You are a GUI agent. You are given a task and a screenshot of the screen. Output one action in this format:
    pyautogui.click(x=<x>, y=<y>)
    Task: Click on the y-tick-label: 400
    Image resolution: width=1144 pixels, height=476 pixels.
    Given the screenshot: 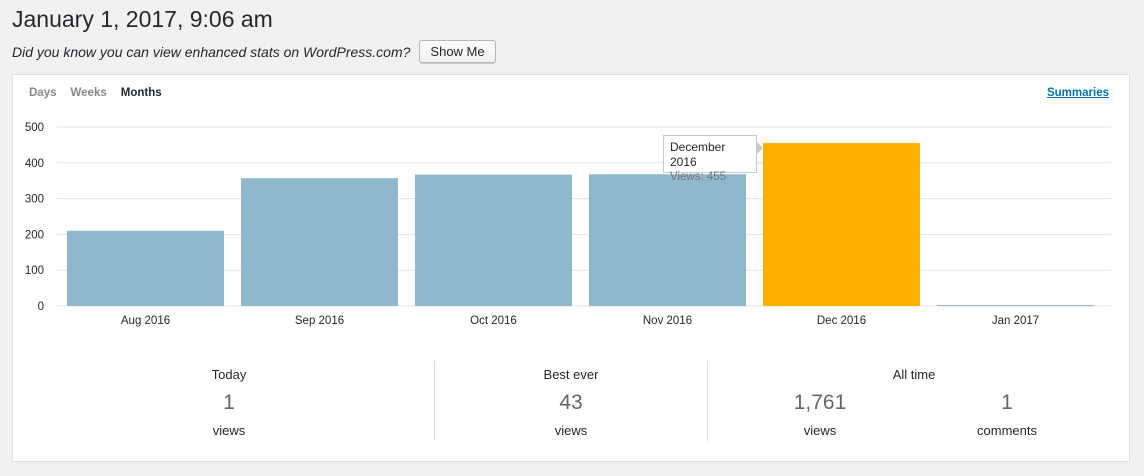 What is the action you would take?
    pyautogui.click(x=34, y=164)
    